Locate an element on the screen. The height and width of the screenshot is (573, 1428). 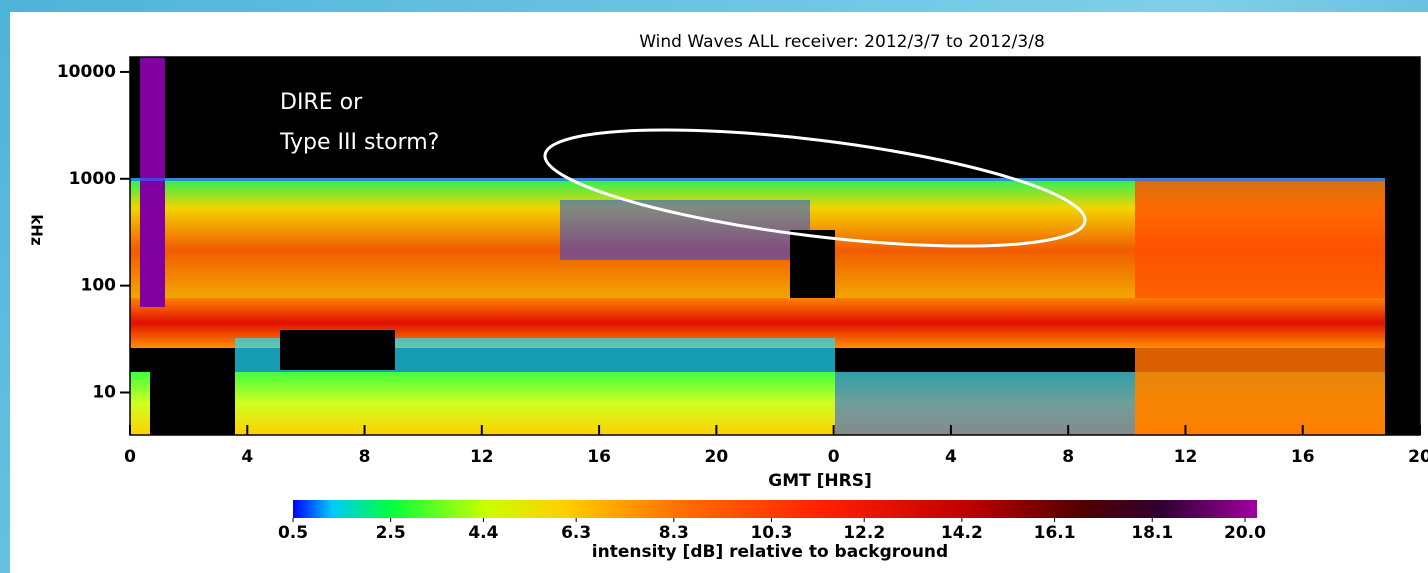
y-tick-label: 10000 is located at coordinates (86, 72).